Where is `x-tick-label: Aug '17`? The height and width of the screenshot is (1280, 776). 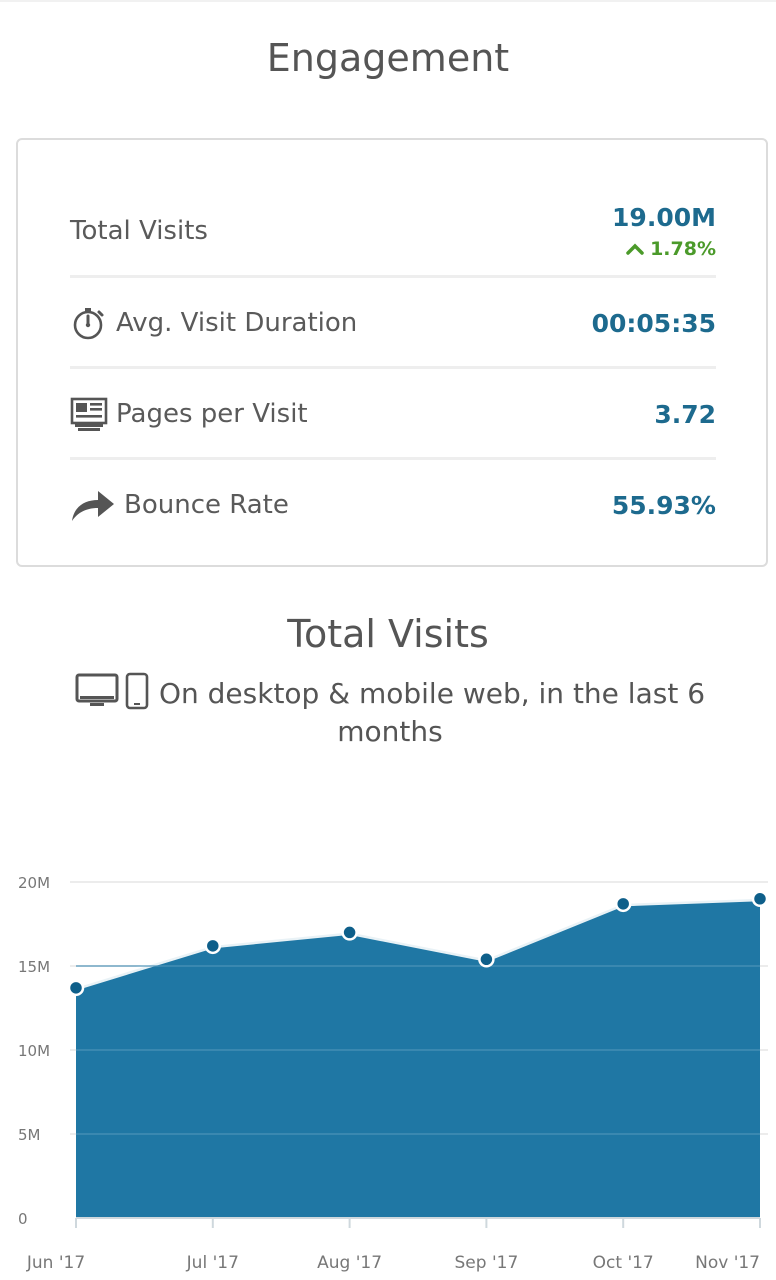 x-tick-label: Aug '17 is located at coordinates (349, 1263).